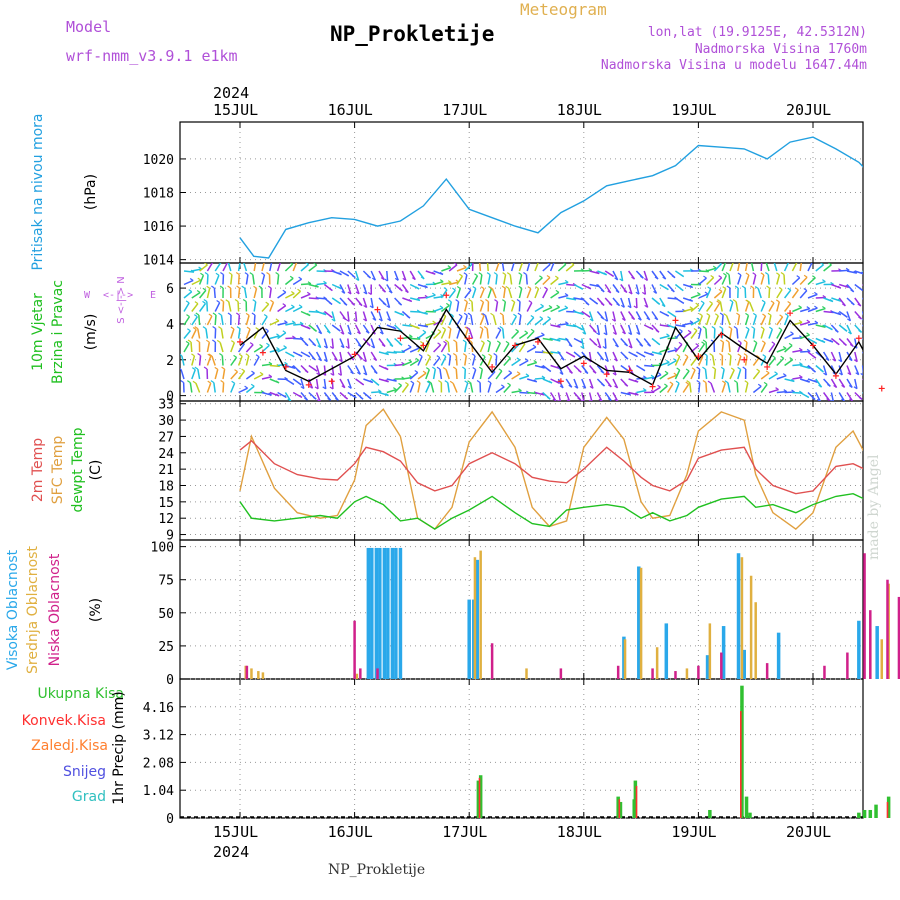  I want to click on 2m-temp-series, so click(551, 467).